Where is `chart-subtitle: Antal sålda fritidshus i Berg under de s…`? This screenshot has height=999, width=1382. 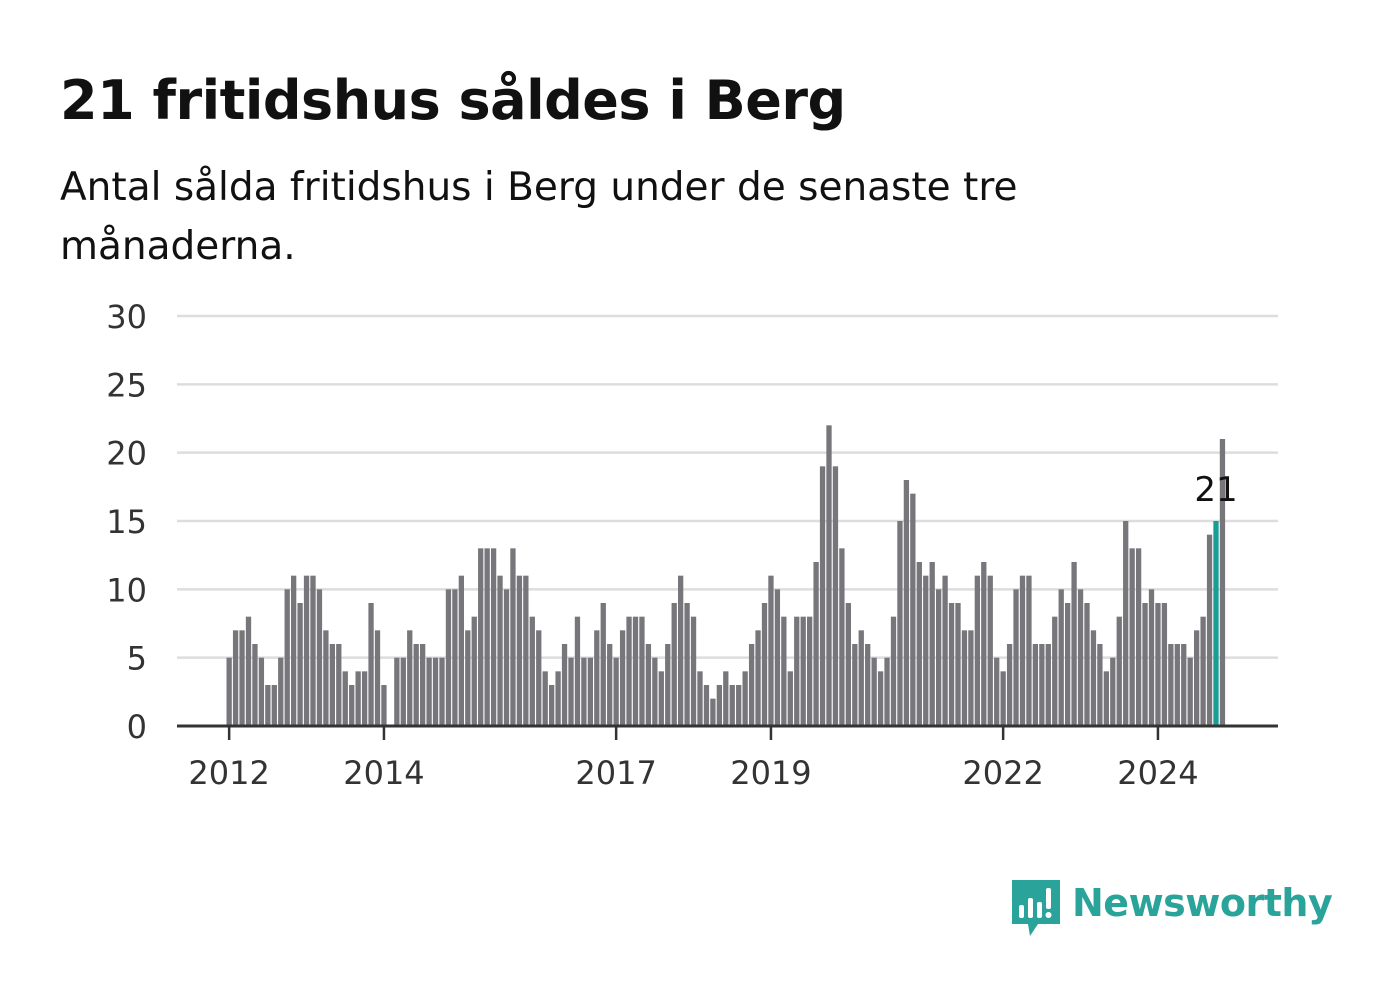
chart-subtitle: Antal sålda fritidshus i Berg under de s… is located at coordinates (539, 217).